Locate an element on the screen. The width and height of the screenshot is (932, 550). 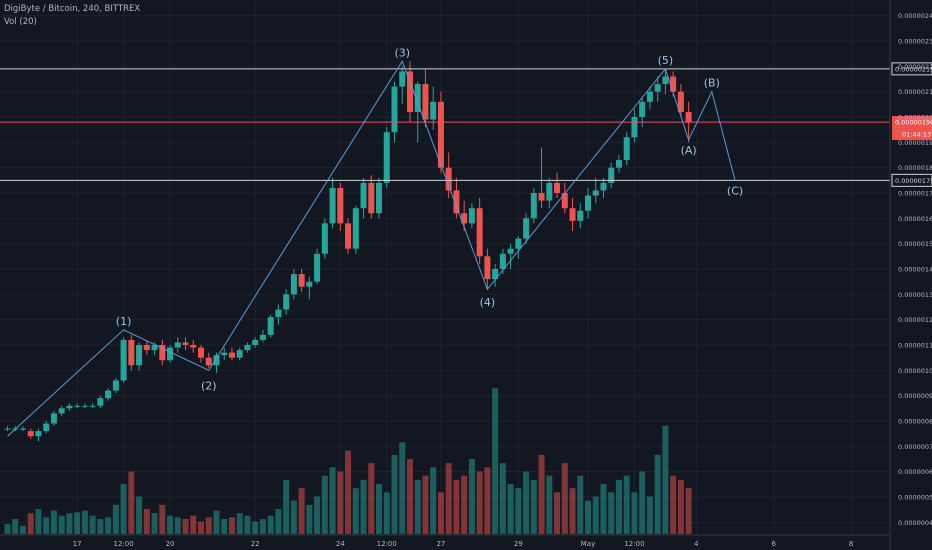
wave-label: (4) is located at coordinates (488, 302).